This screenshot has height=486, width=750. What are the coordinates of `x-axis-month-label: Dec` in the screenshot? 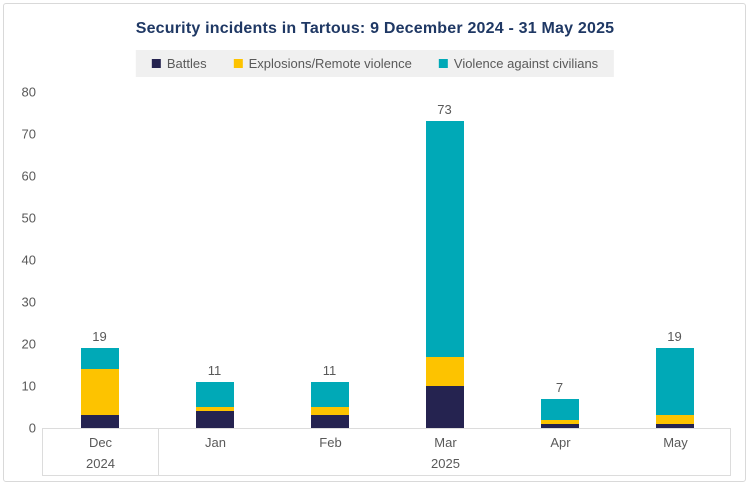 It's located at (100, 442).